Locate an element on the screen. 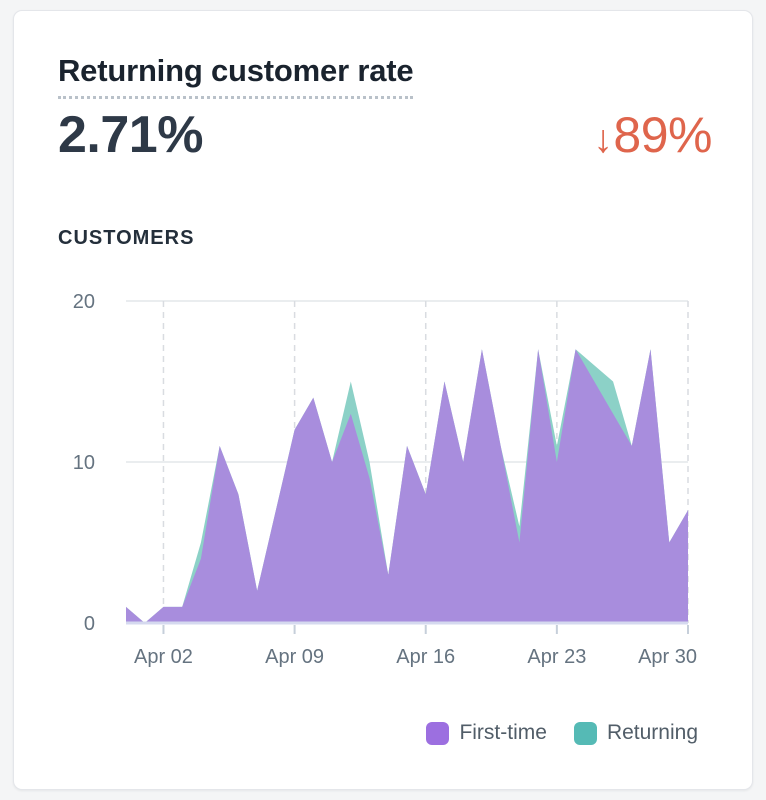 This screenshot has height=800, width=766. metric-value: 2.71% is located at coordinates (130, 135).